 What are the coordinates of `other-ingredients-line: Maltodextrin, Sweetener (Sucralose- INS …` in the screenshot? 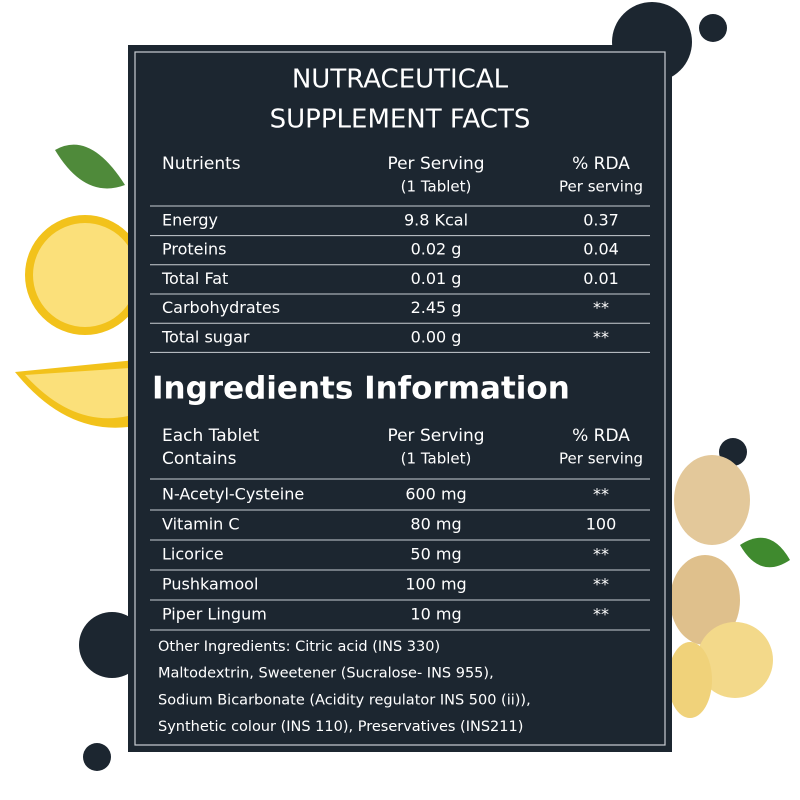 It's located at (326, 674).